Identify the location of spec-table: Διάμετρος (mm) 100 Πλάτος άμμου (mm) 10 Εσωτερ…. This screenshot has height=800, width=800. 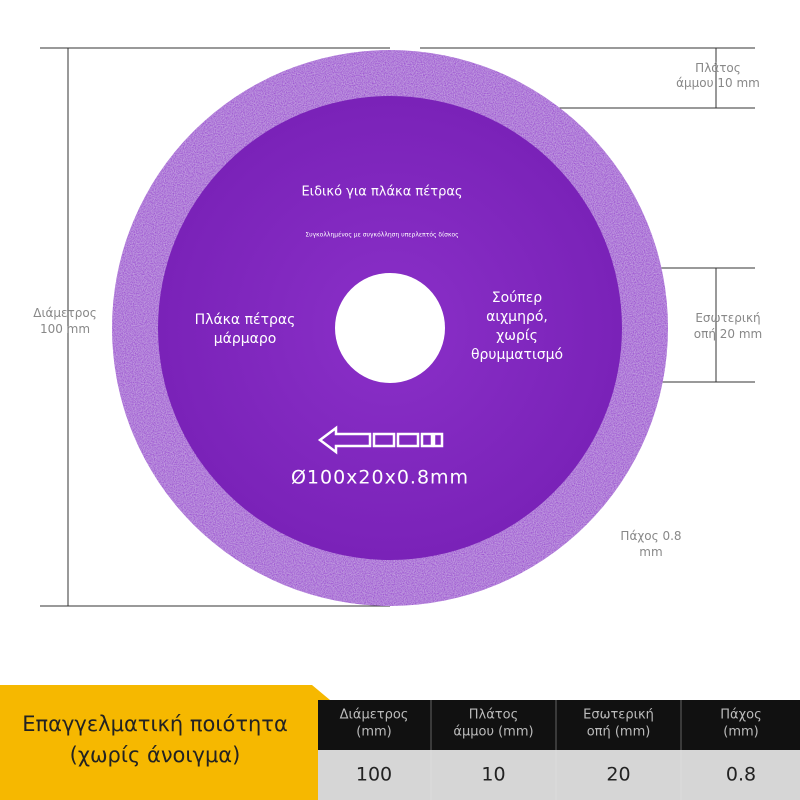
(559, 750).